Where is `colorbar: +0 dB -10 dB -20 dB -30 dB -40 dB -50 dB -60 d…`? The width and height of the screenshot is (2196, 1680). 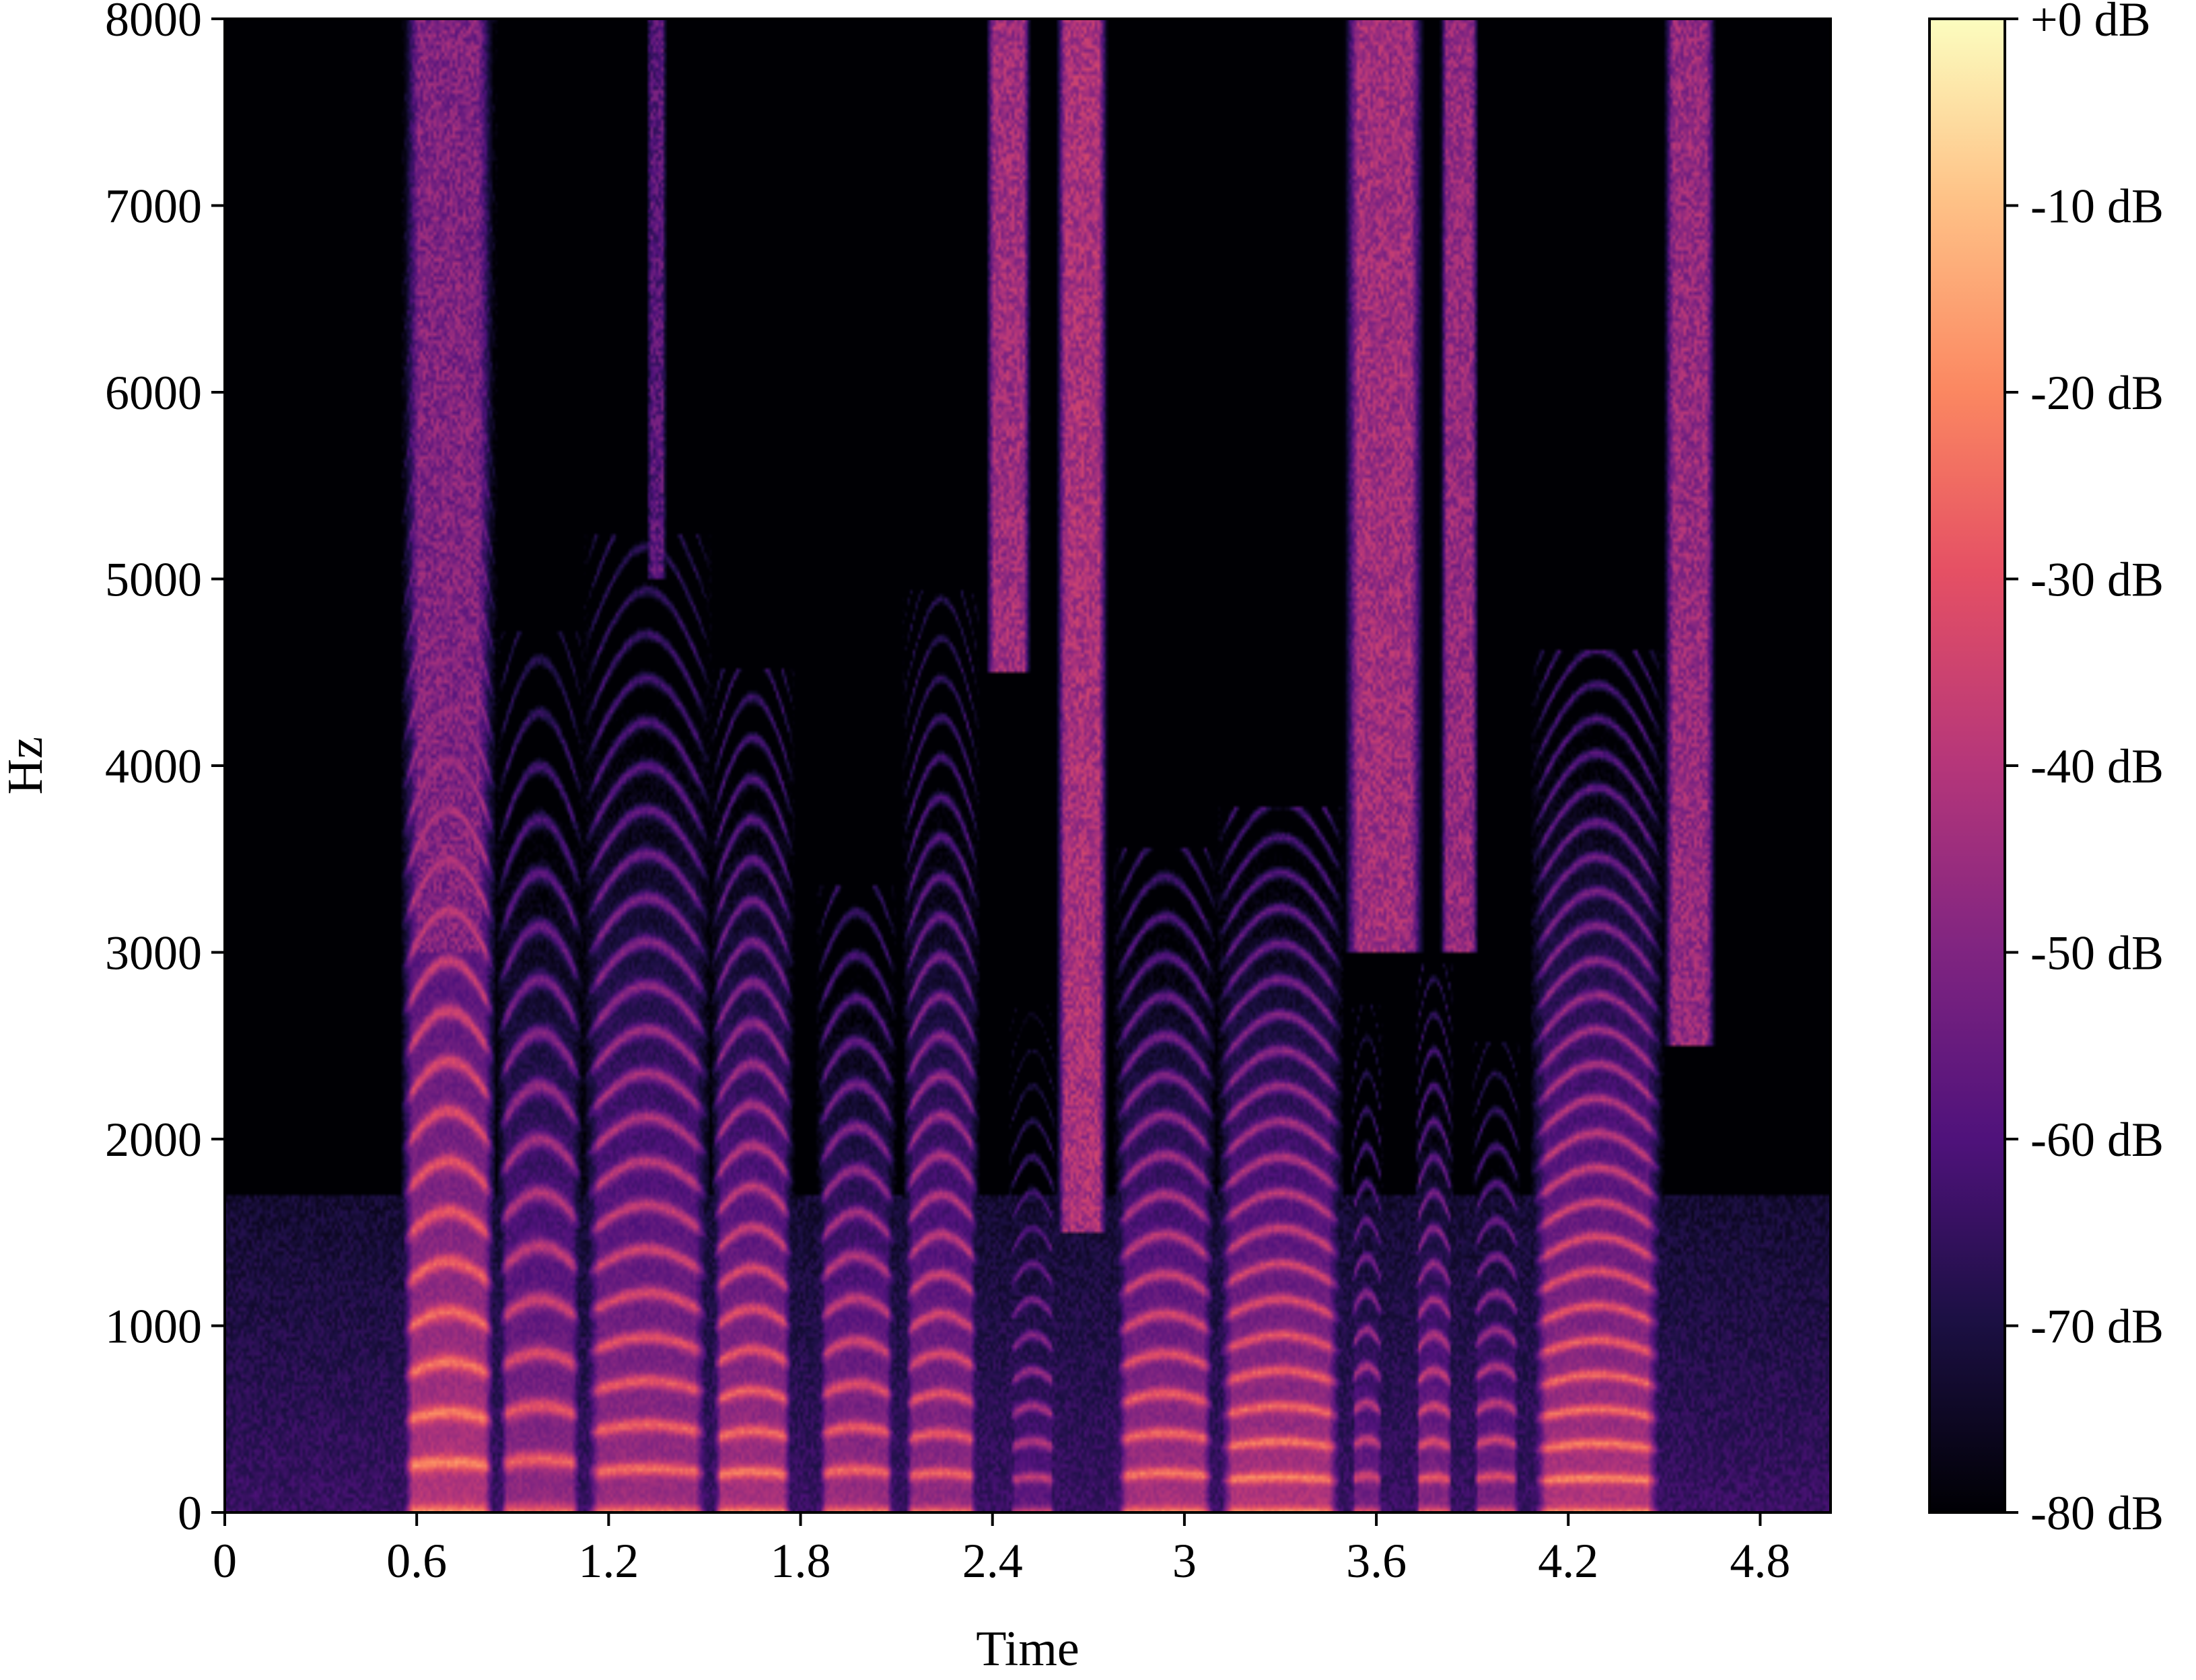
colorbar: +0 dB -10 dB -20 dB -30 dB -40 dB -50 dB -60 d… is located at coordinates (2046, 770).